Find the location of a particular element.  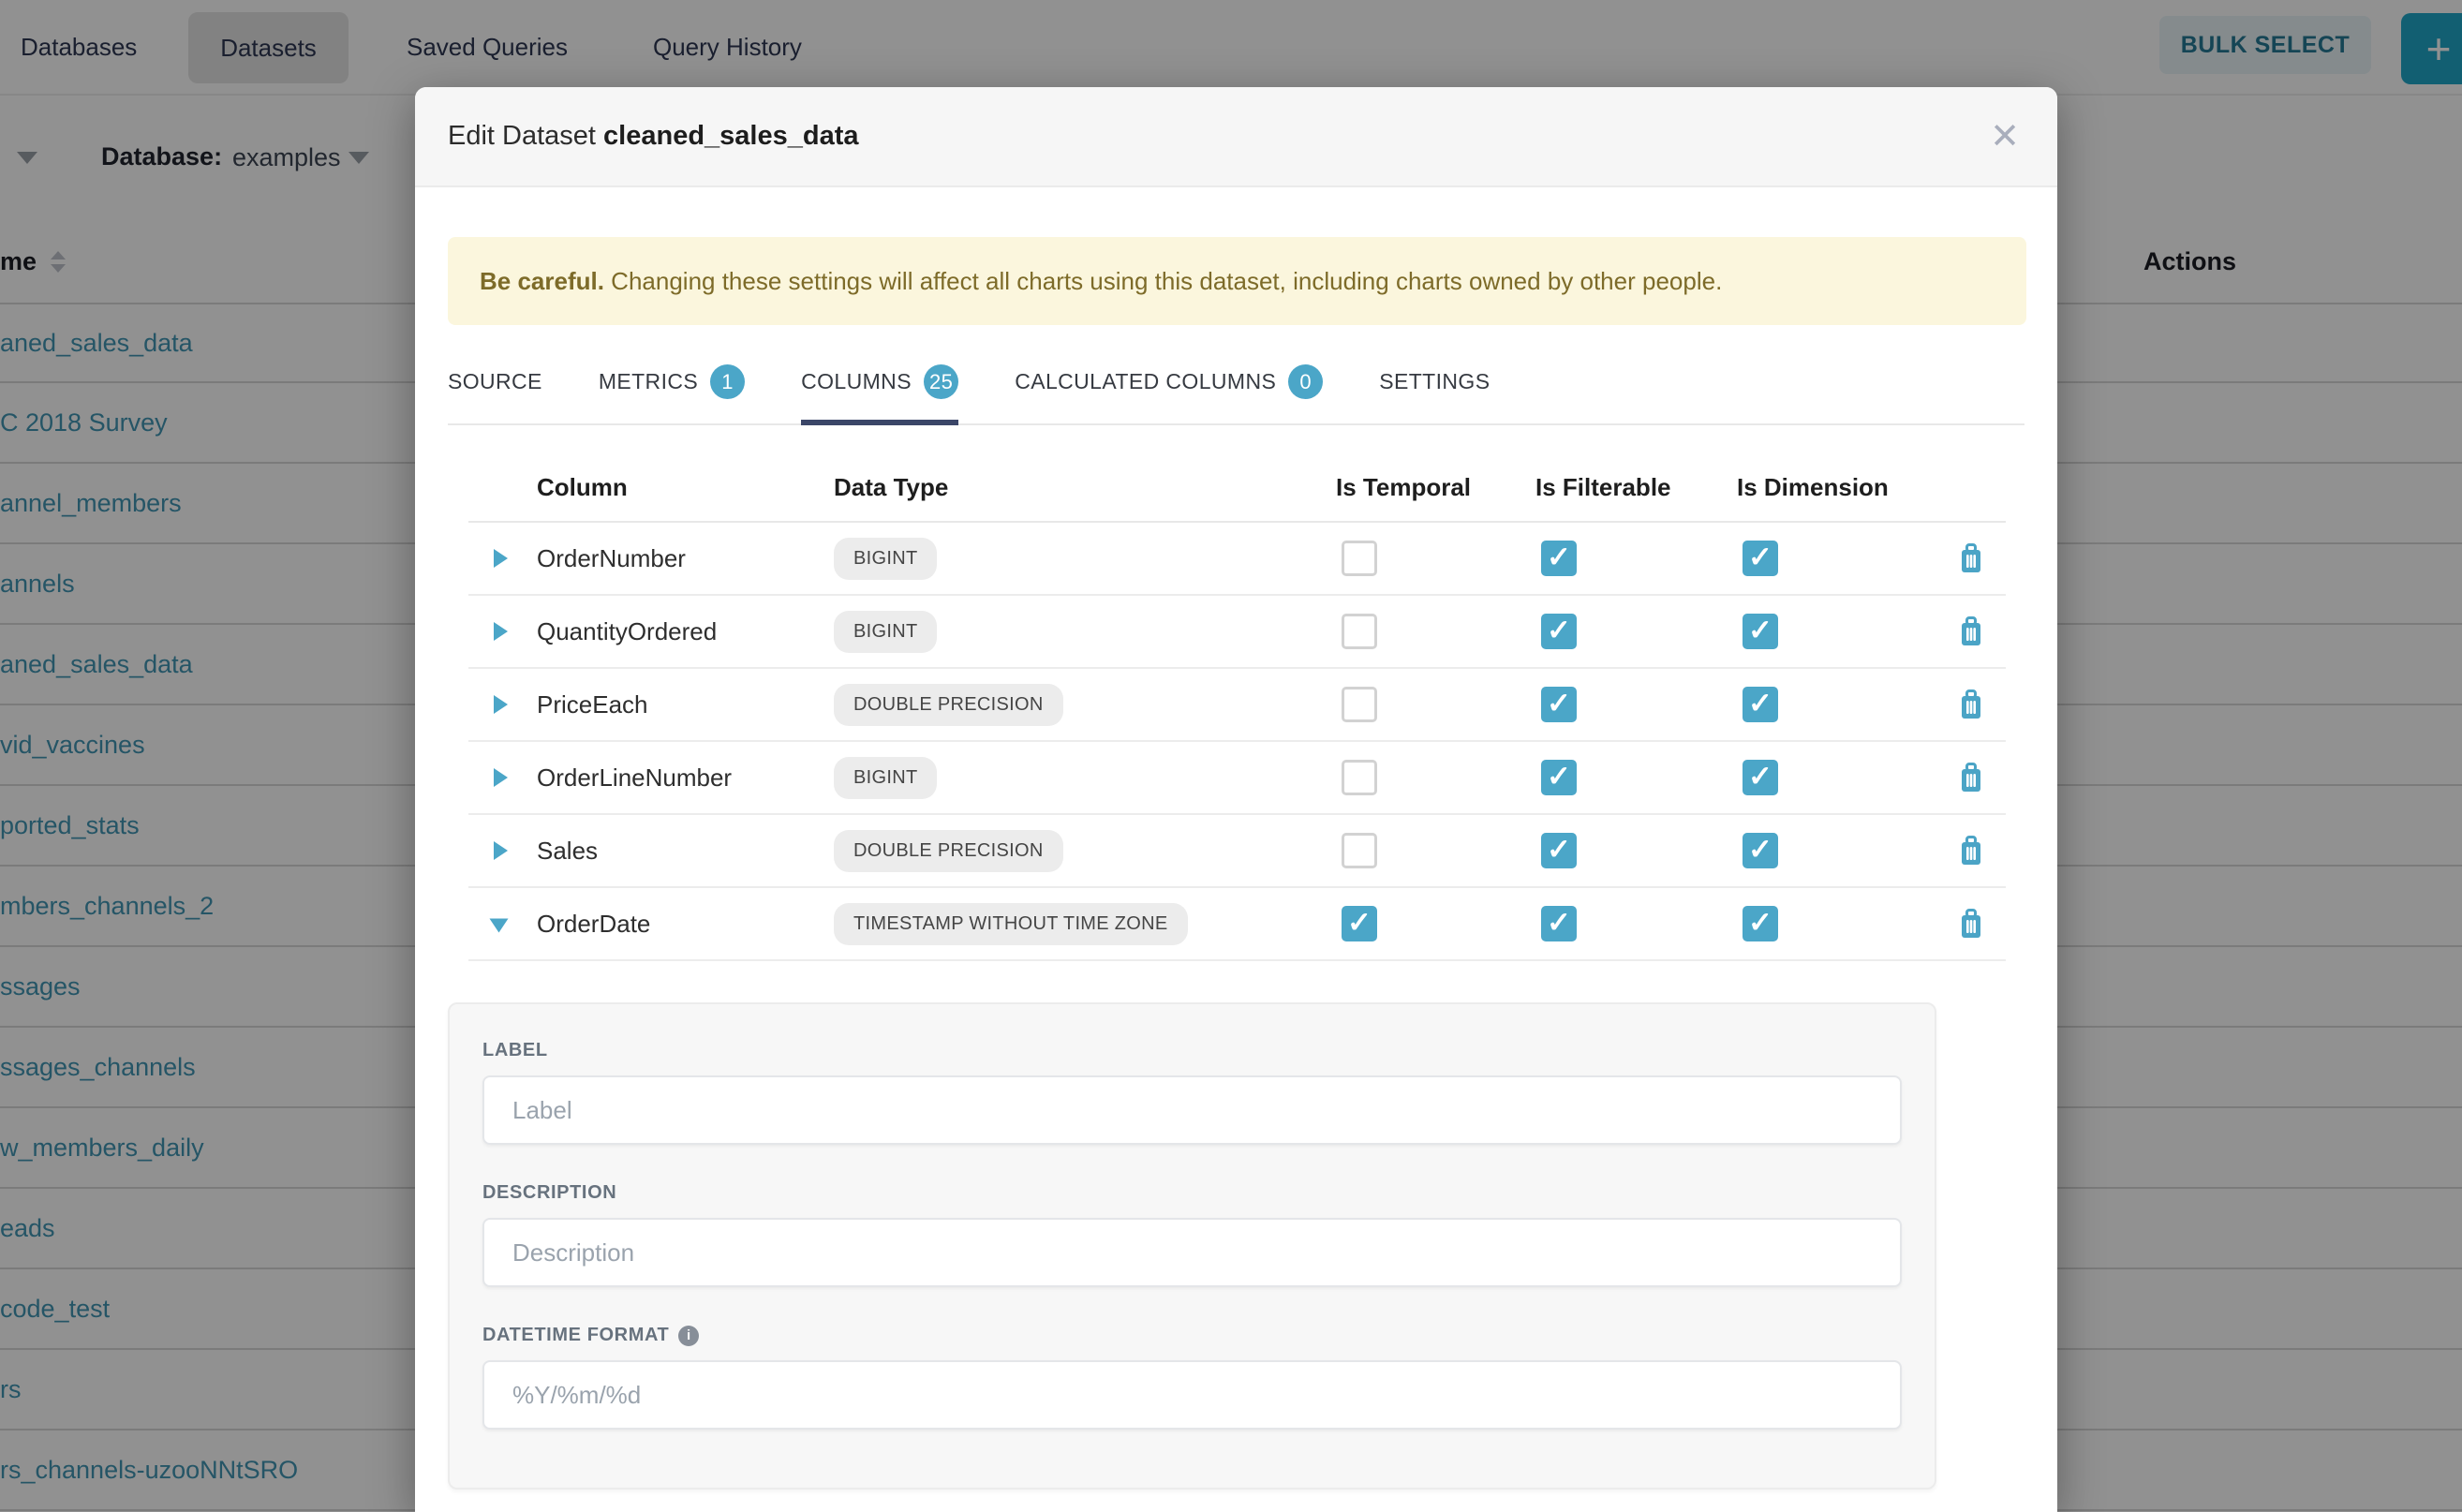

column-name: QuantityOrdered is located at coordinates (628, 630).